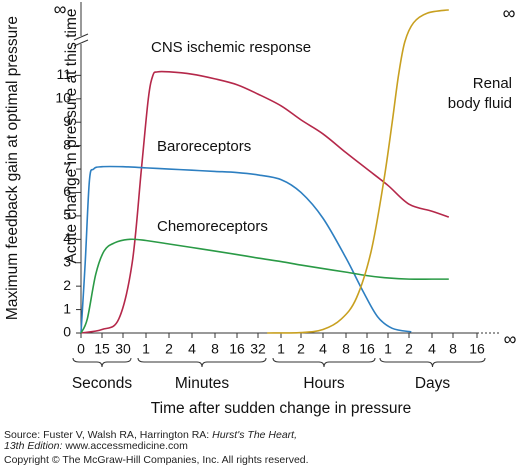 The width and height of the screenshot is (520, 466). I want to click on annotation-cns: CNS ischemic response, so click(231, 47).